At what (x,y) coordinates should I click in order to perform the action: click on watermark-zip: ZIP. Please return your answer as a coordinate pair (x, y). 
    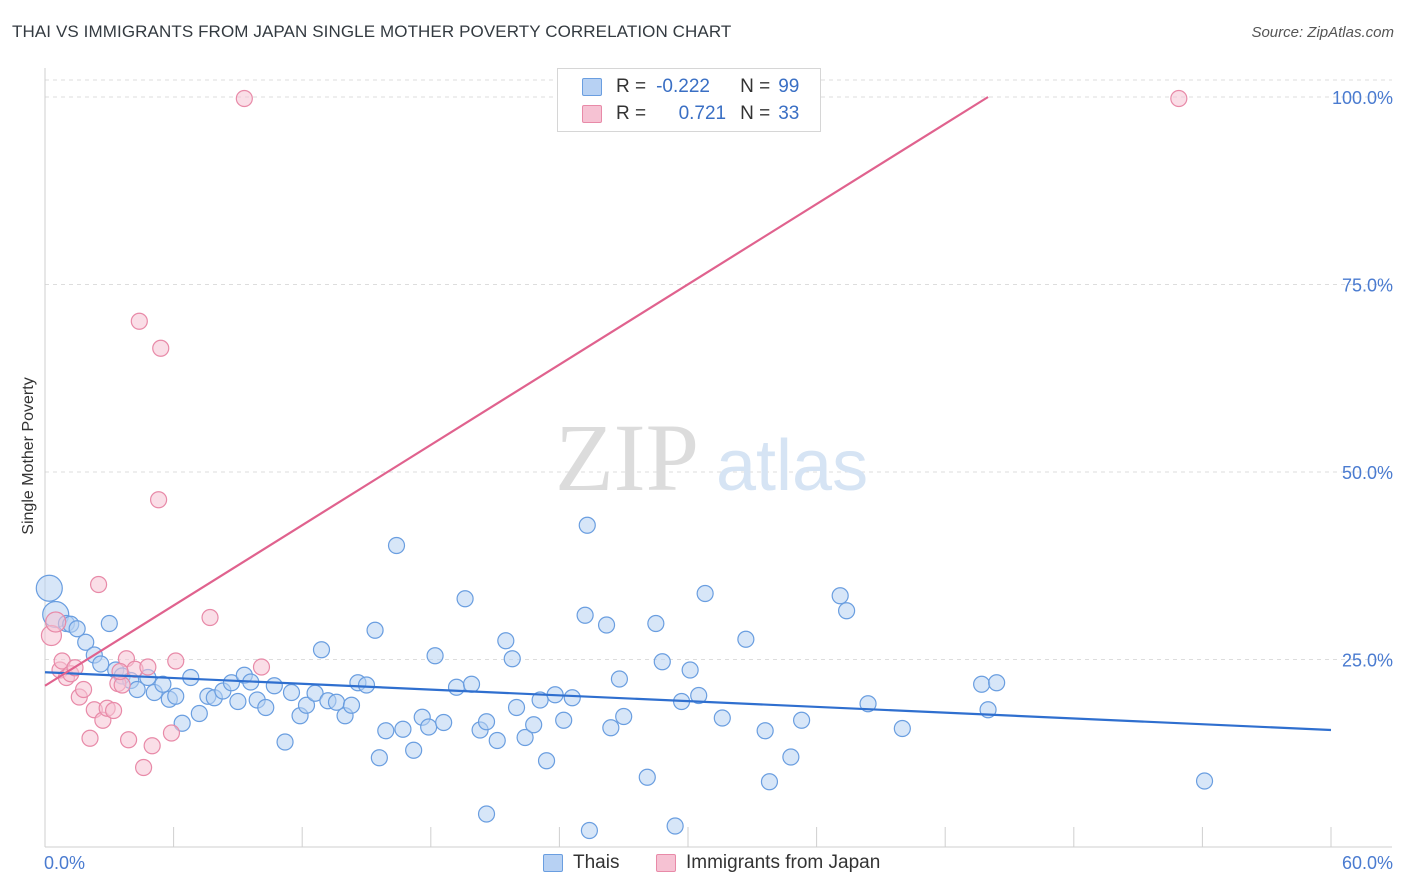
    Looking at the image, I should click on (627, 457).